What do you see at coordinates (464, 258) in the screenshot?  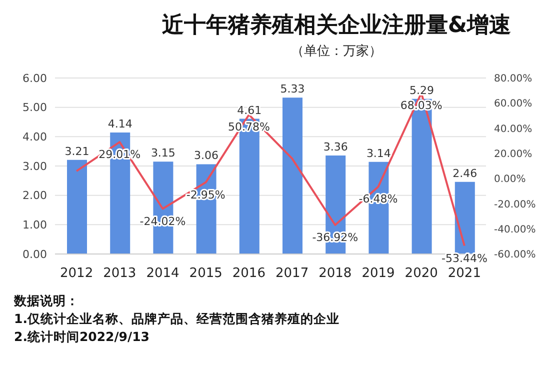 I see `data-label: -53.44%` at bounding box center [464, 258].